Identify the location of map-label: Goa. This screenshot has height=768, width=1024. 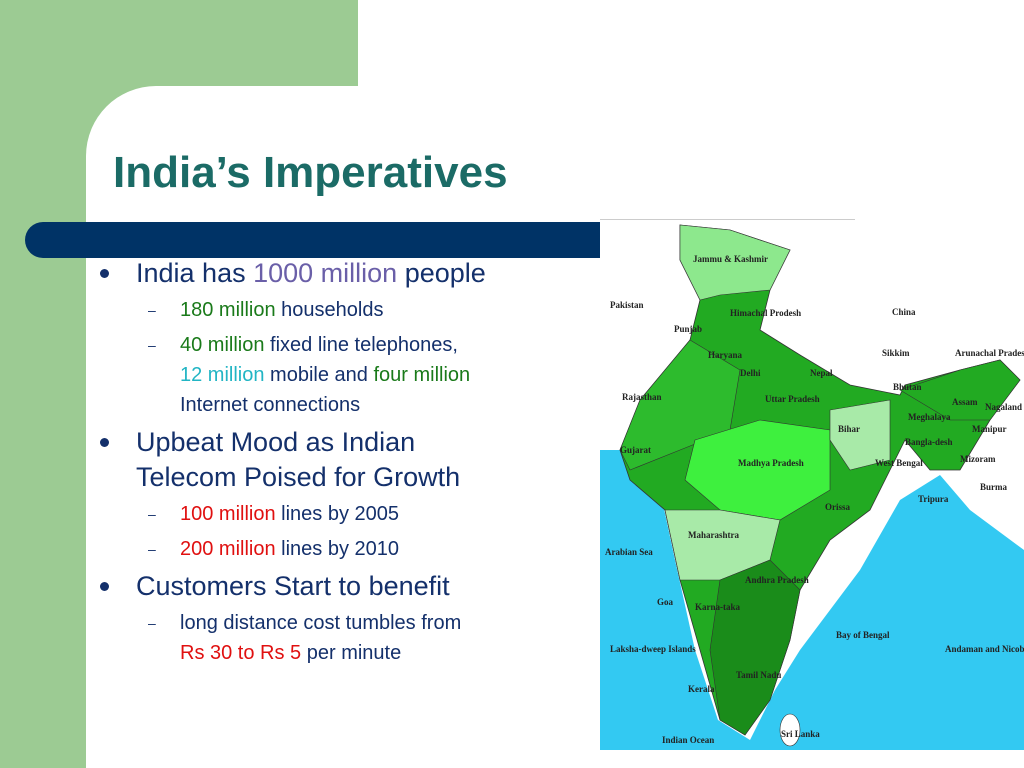
(665, 602).